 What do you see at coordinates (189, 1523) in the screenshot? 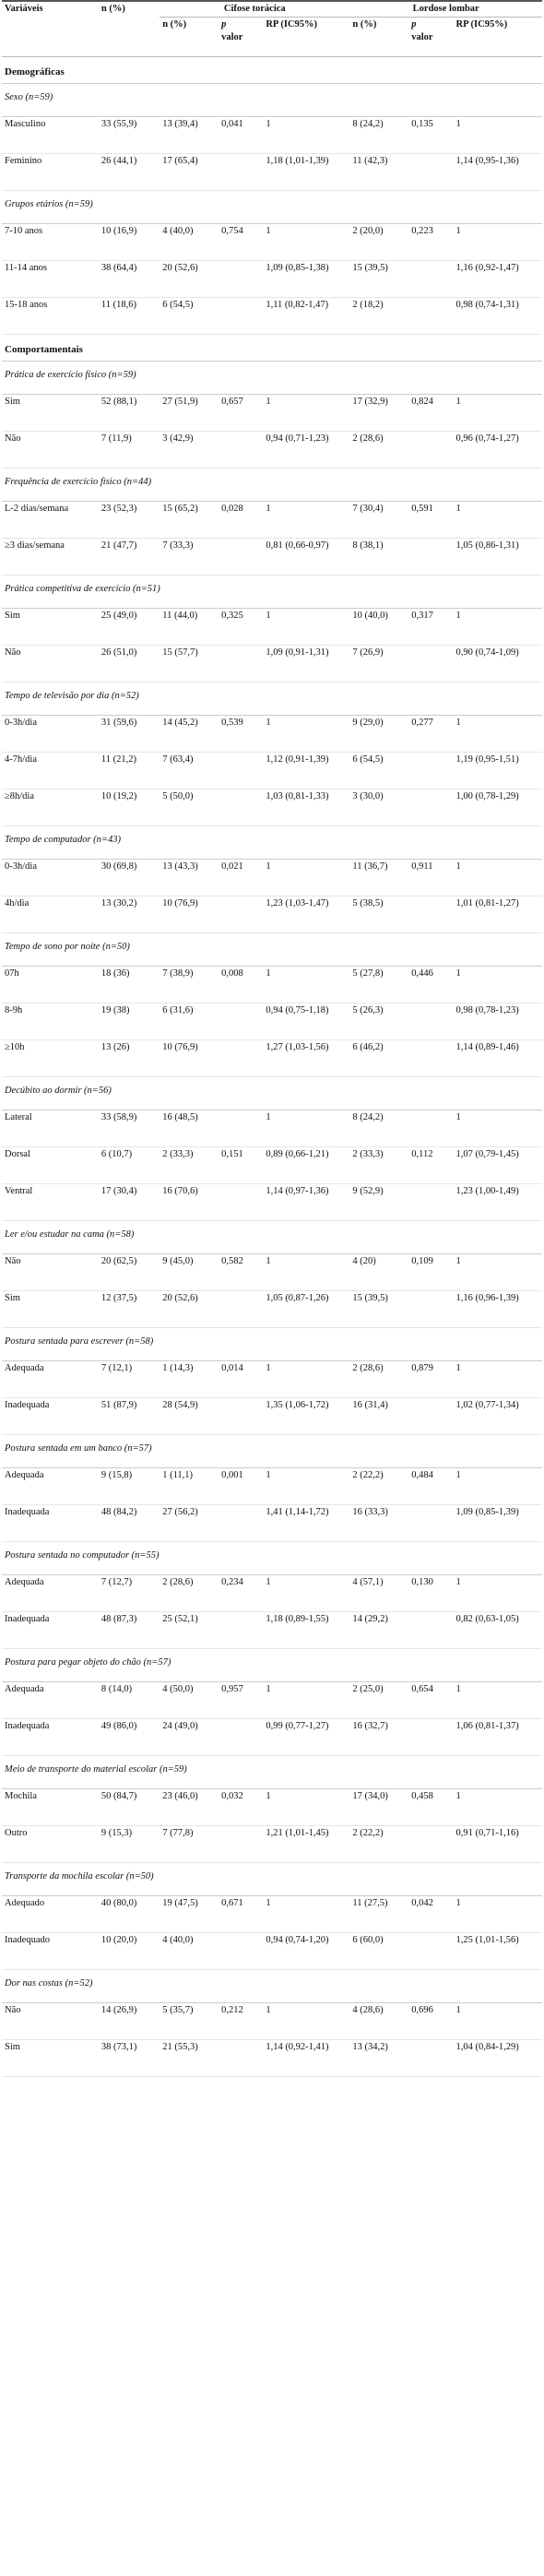
I see `cifose-n-pct: 27 (56,2)` at bounding box center [189, 1523].